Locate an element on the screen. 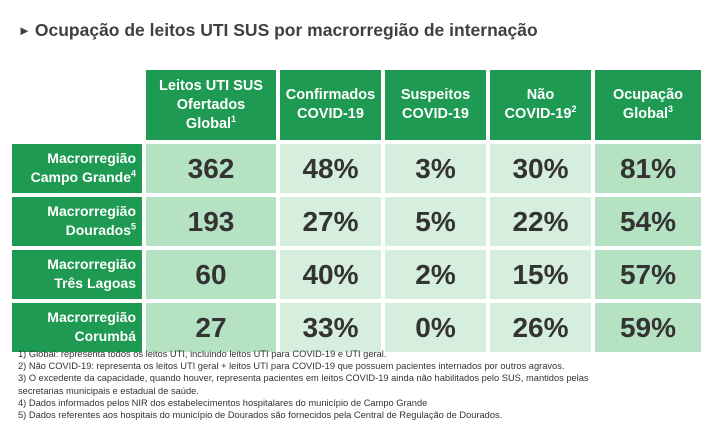  row-label-text: Corumbá is located at coordinates (105, 336).